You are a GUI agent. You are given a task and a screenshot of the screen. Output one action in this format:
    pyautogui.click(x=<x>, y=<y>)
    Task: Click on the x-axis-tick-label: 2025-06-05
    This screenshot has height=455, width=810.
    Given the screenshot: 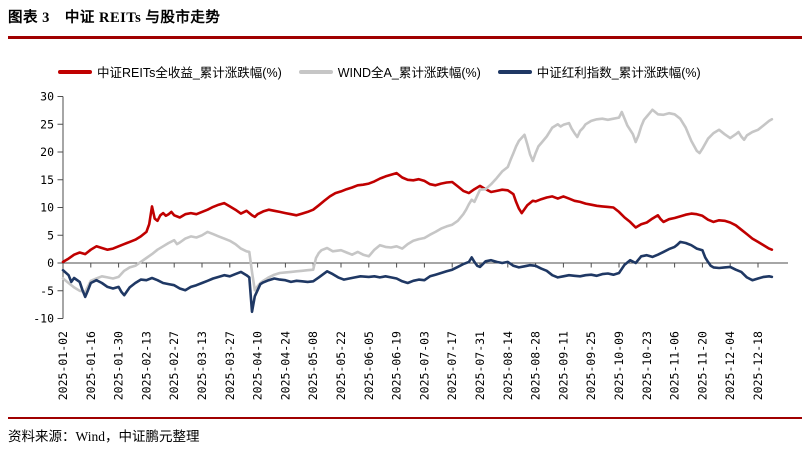 What is the action you would take?
    pyautogui.click(x=369, y=365)
    